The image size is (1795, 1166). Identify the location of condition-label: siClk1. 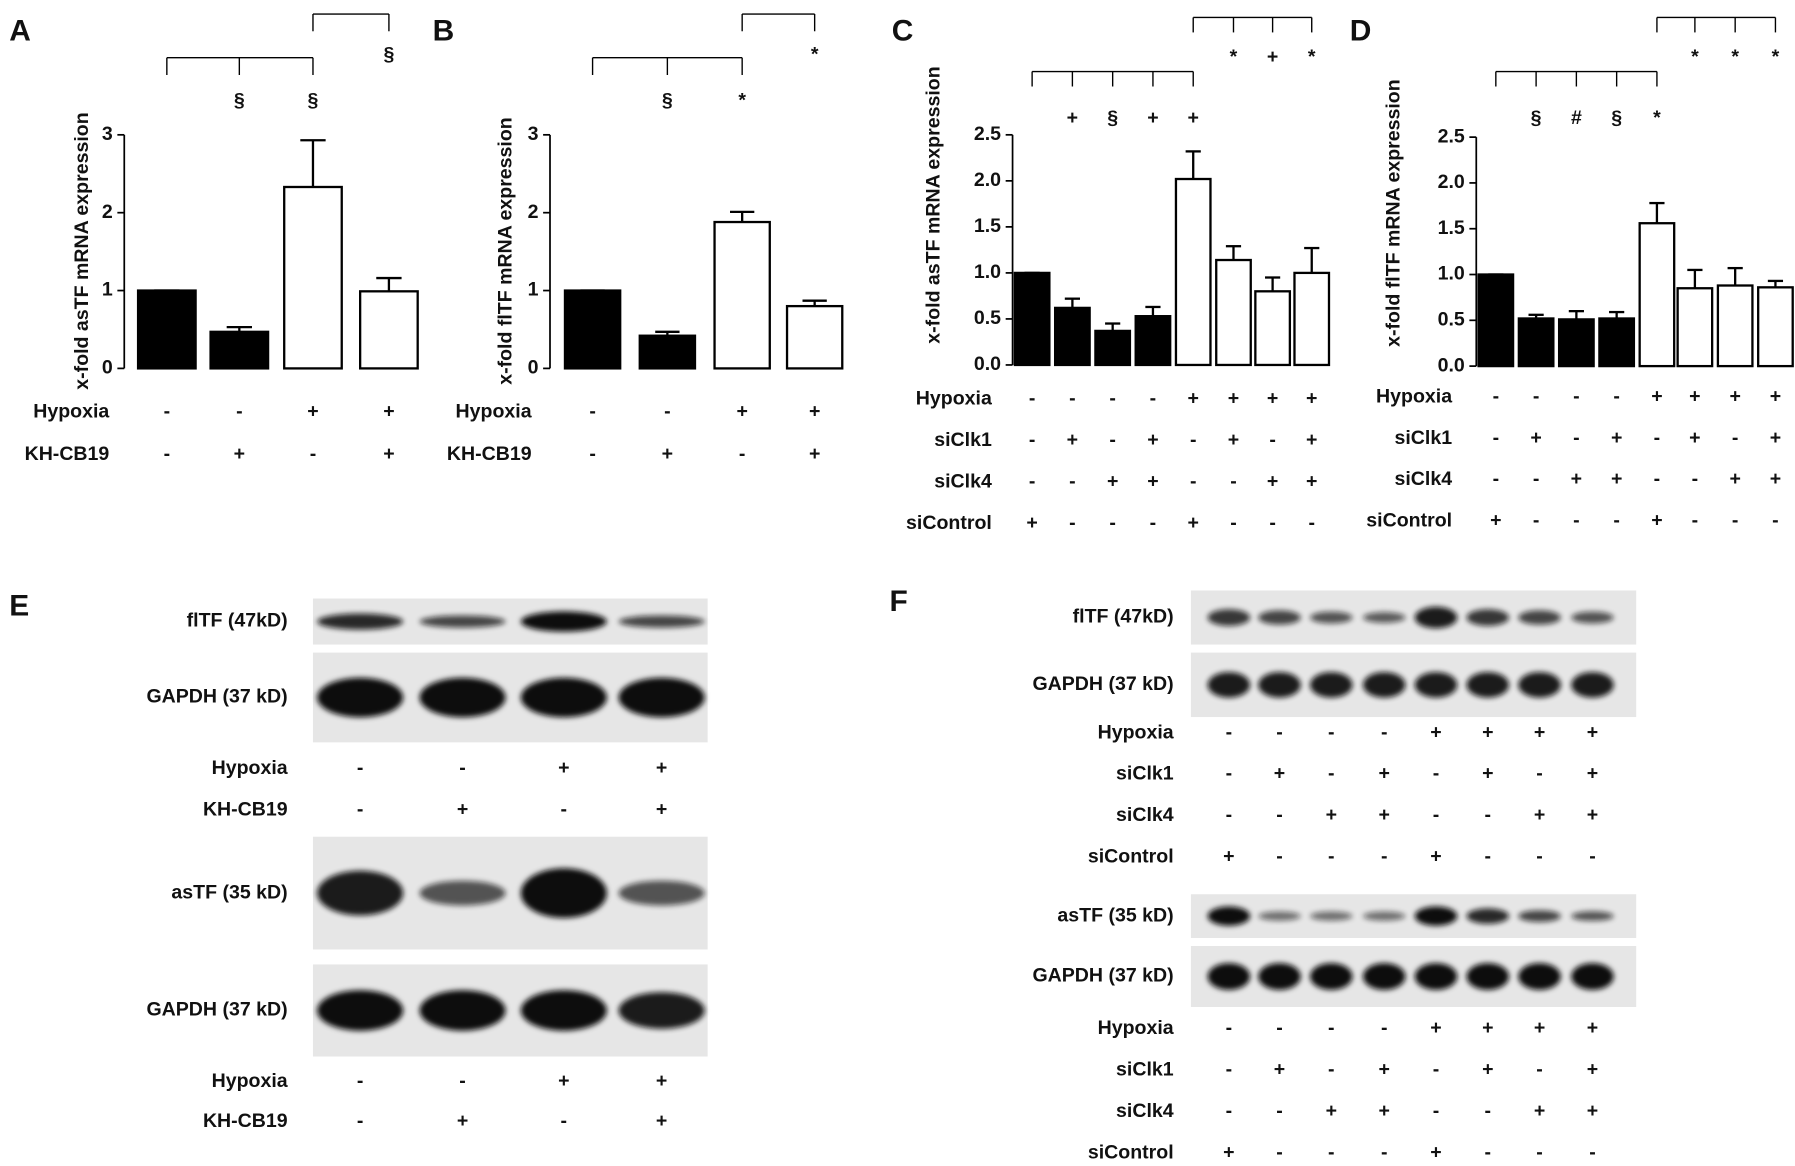
(963, 440).